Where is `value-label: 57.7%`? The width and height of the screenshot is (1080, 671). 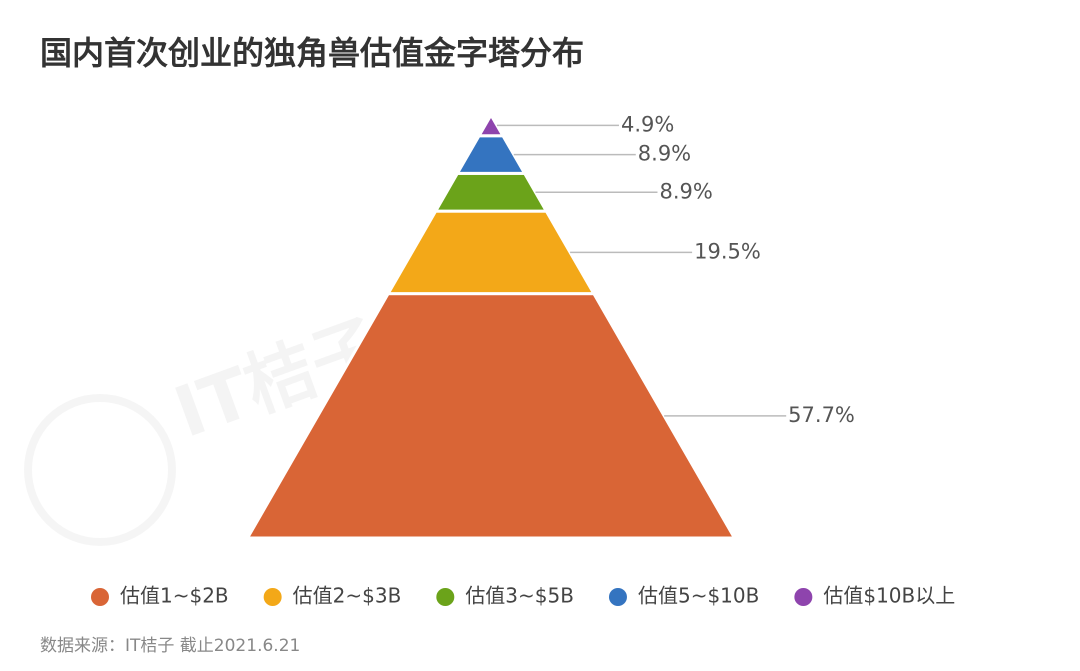 value-label: 57.7% is located at coordinates (821, 415).